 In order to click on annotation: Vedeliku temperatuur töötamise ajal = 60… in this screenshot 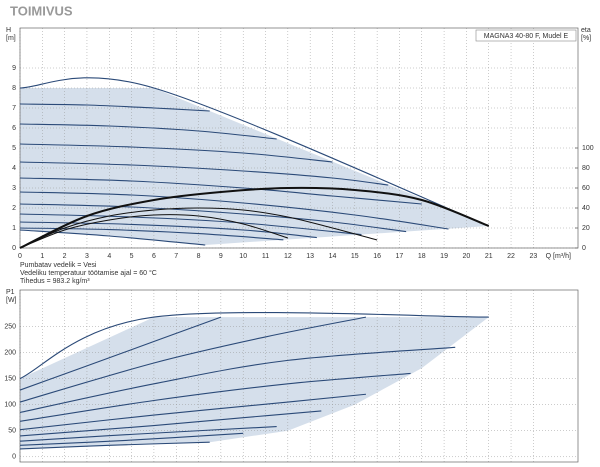, I will do `click(88, 273)`.